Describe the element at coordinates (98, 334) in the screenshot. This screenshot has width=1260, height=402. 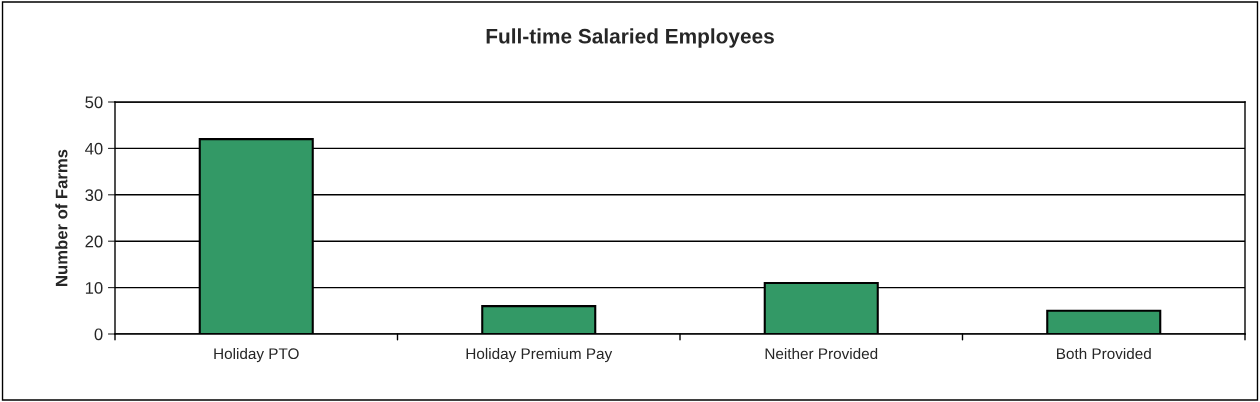
I see `y-tick-label: 0` at that location.